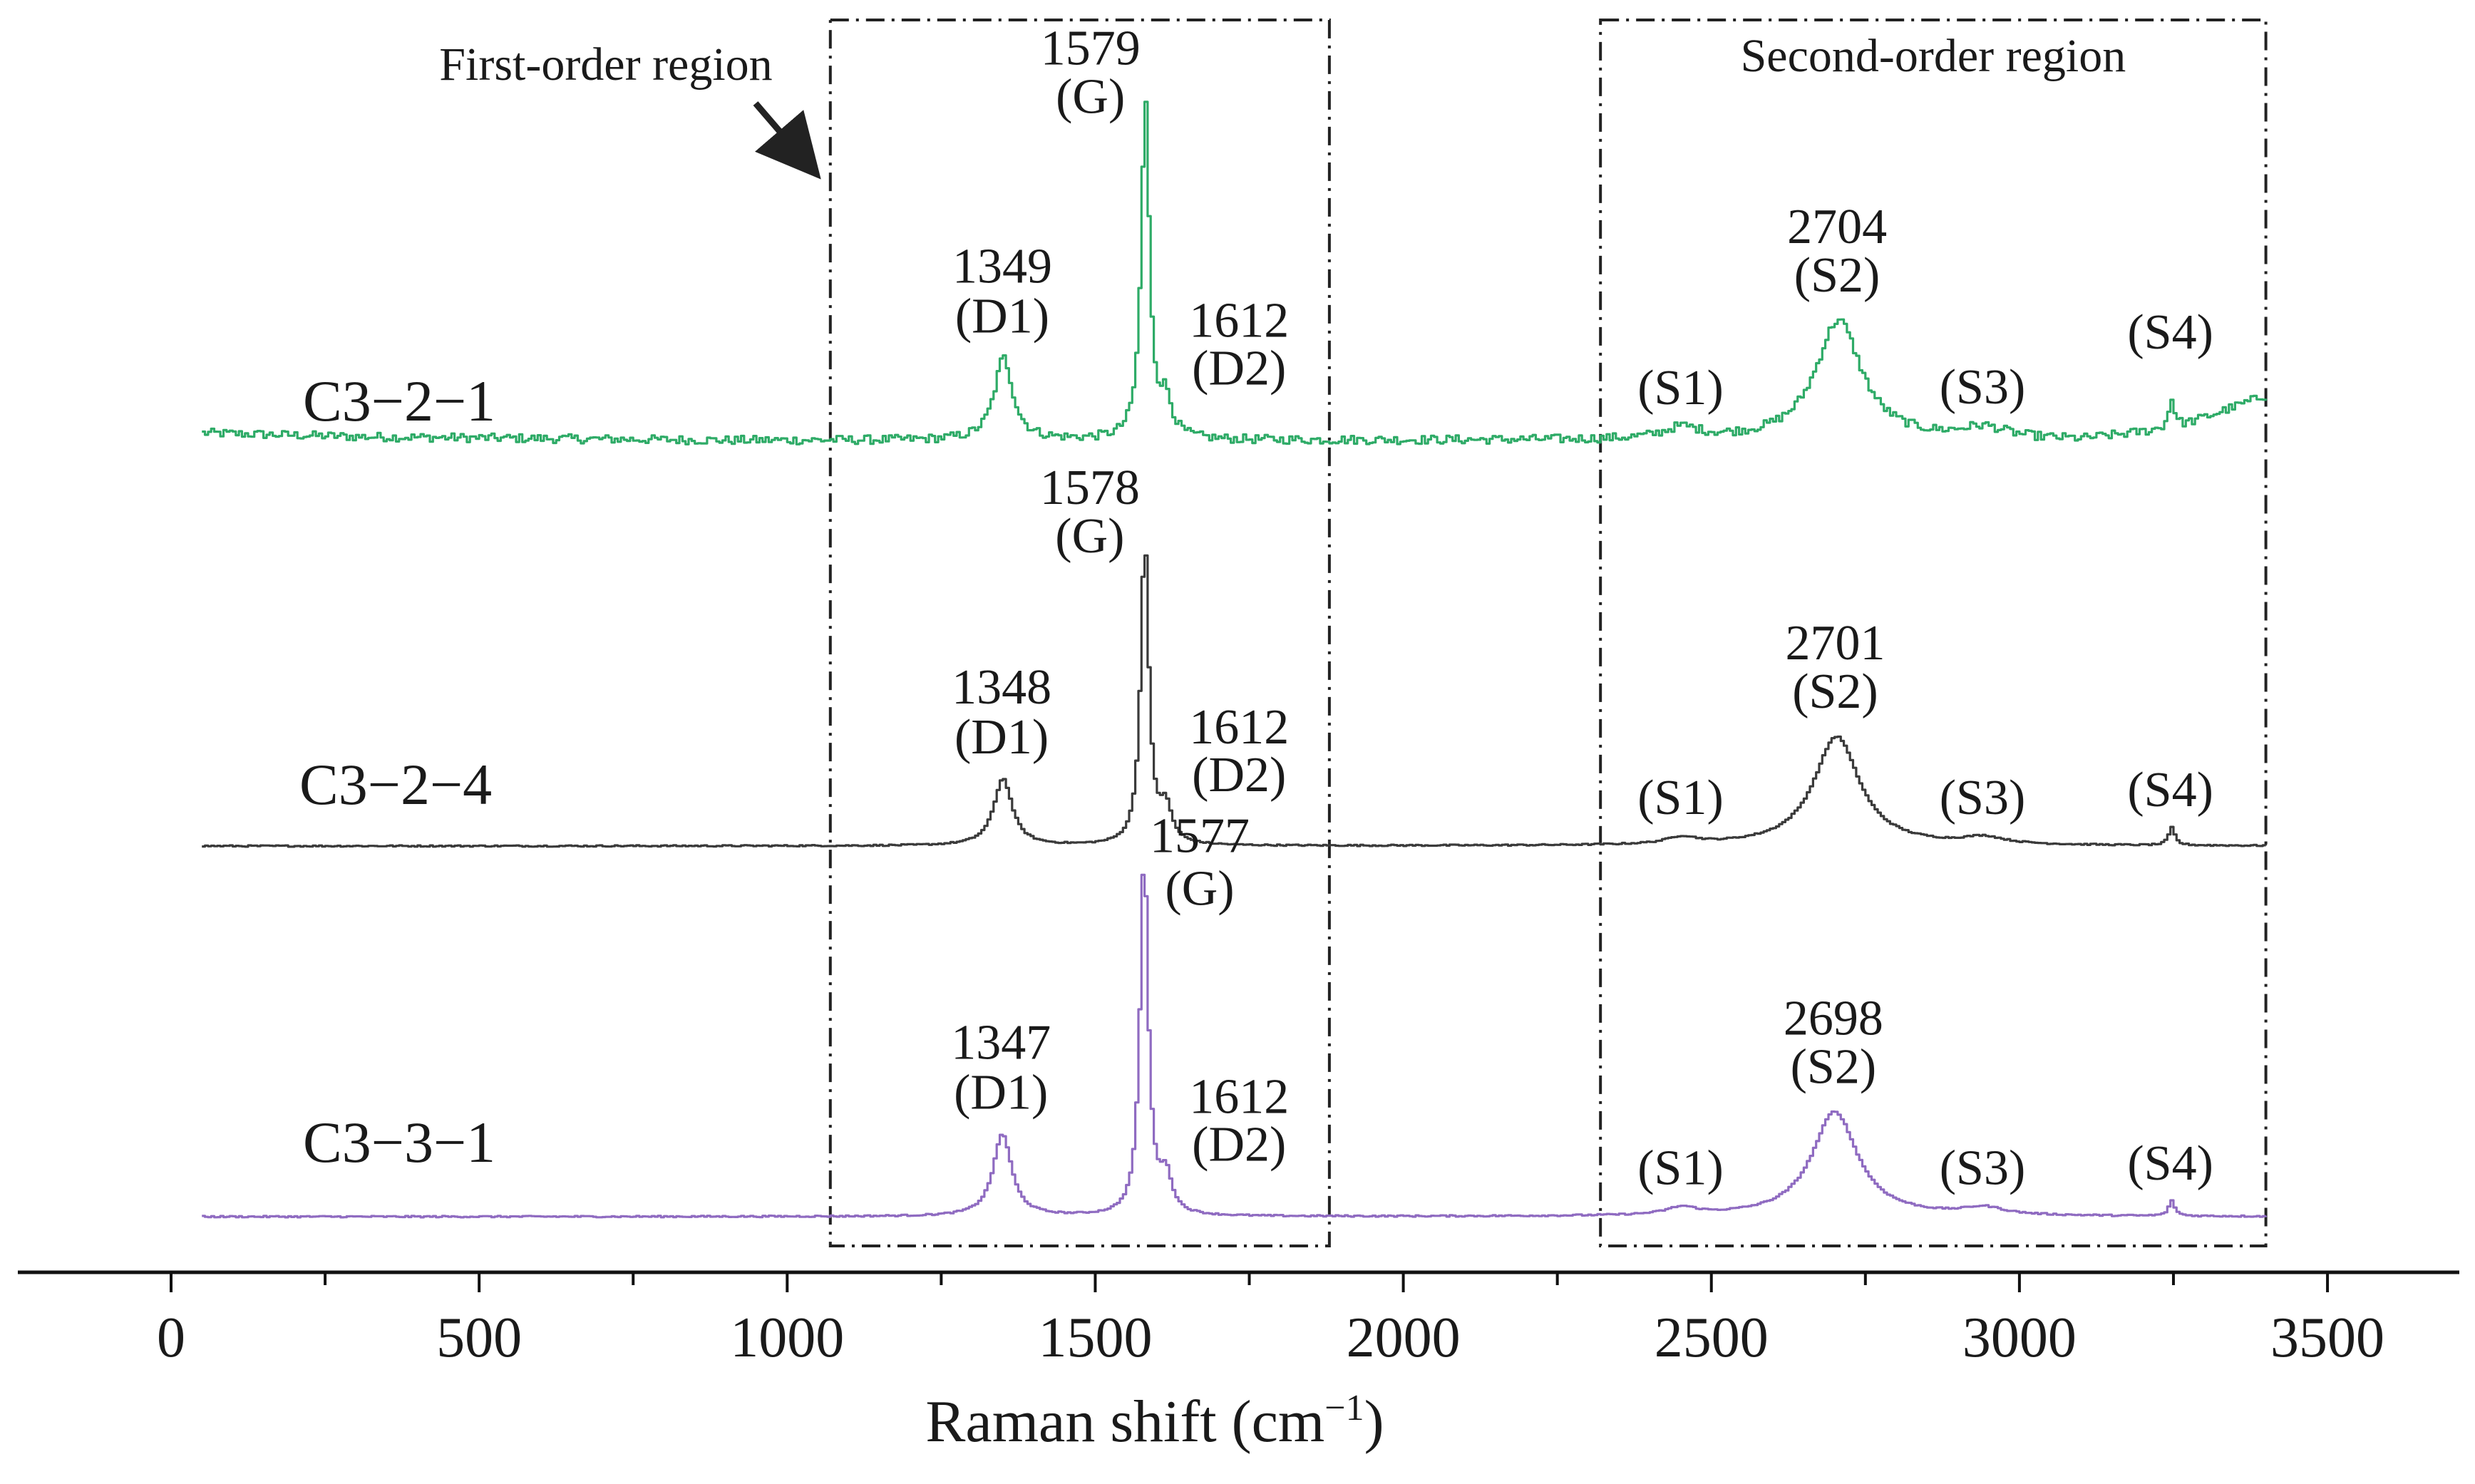 The height and width of the screenshot is (1484, 2475). What do you see at coordinates (1404, 1338) in the screenshot?
I see `x-tick-label: 2000` at bounding box center [1404, 1338].